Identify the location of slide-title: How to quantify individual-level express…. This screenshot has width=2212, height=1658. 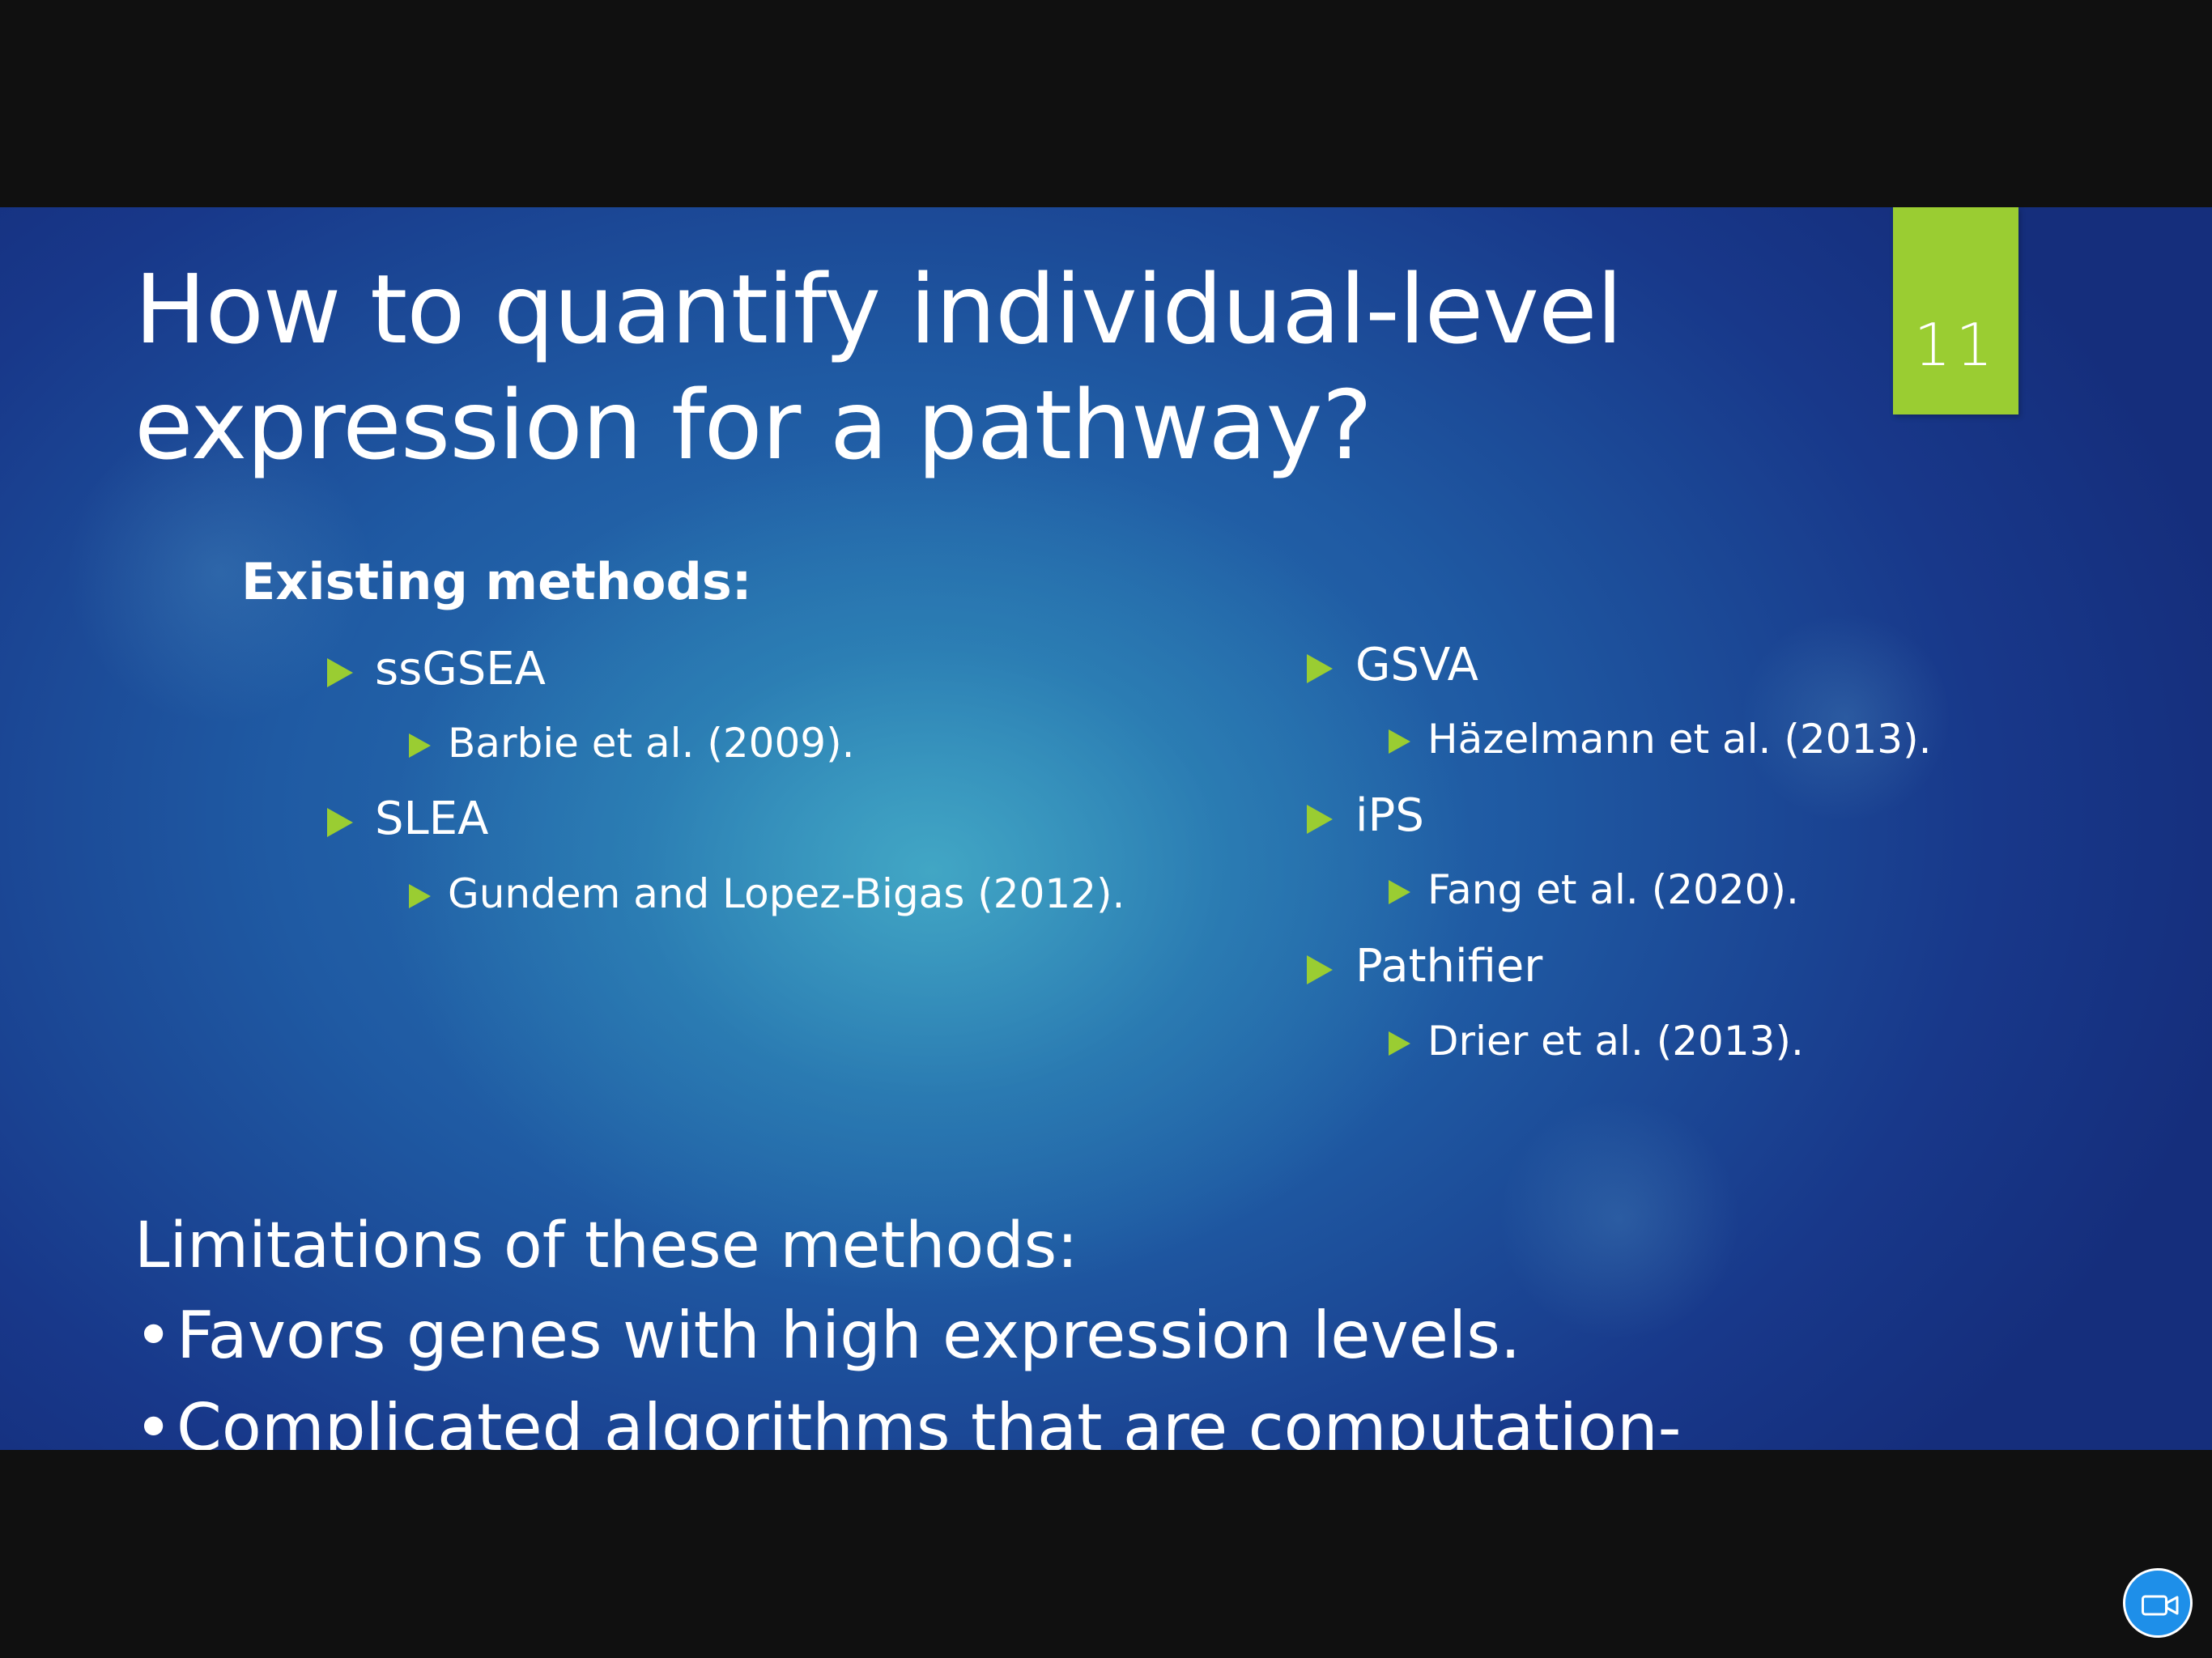
(985, 367).